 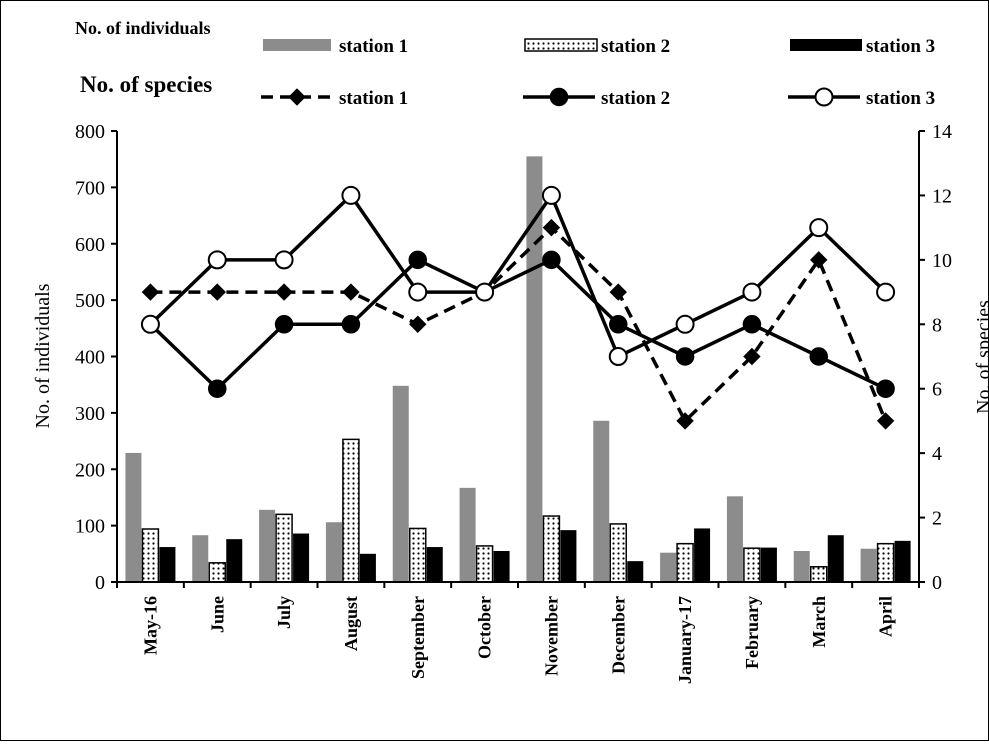 I want to click on point-station2-november, so click(x=551, y=260).